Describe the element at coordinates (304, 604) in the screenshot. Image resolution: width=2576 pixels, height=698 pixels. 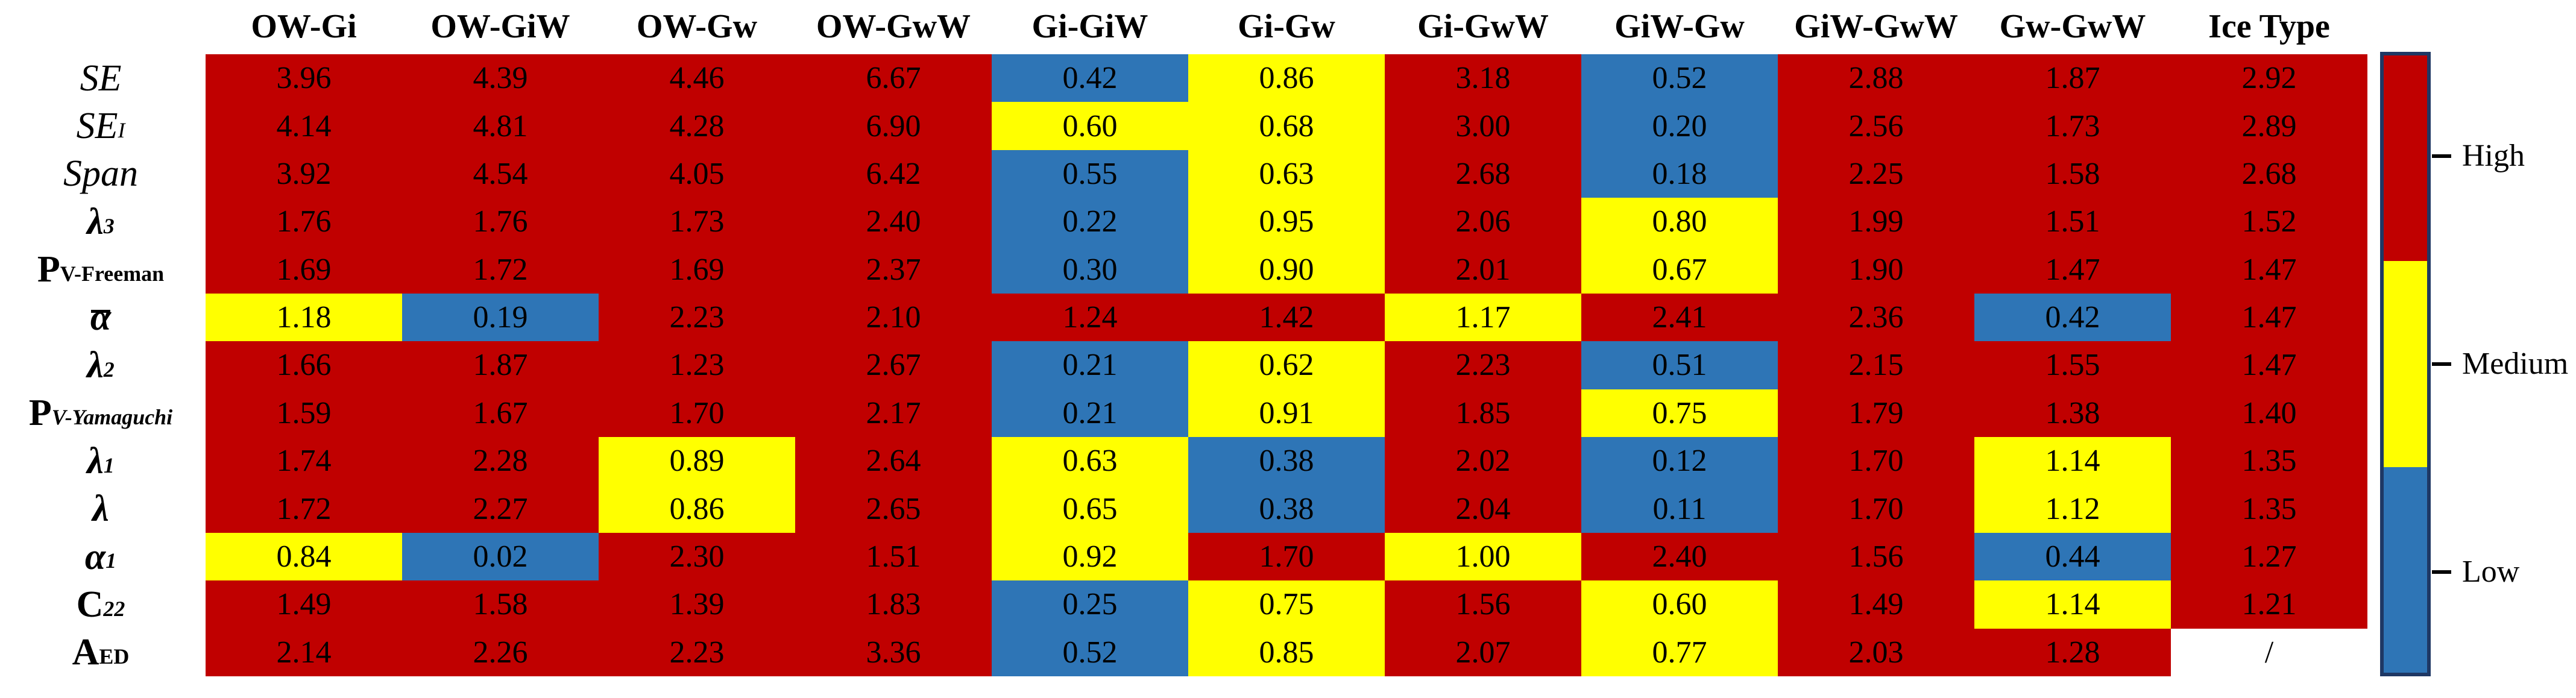
I see `heatmap-cell: 1.49` at that location.